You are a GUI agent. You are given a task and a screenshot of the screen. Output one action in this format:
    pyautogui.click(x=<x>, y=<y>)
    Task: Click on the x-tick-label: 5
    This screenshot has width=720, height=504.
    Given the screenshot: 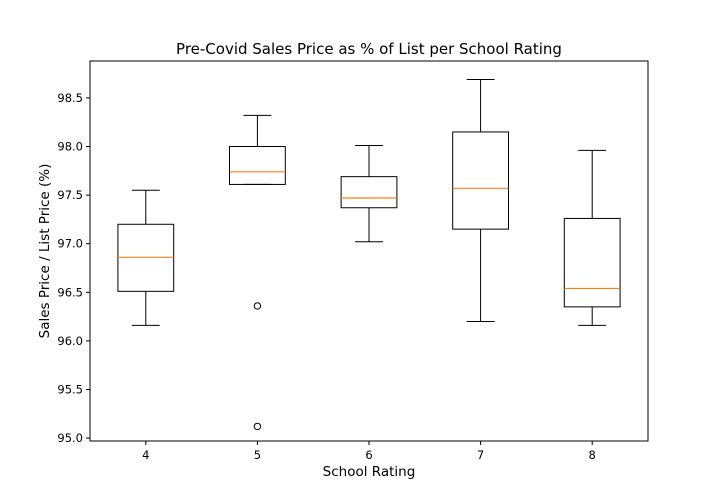 What is the action you would take?
    pyautogui.click(x=257, y=455)
    